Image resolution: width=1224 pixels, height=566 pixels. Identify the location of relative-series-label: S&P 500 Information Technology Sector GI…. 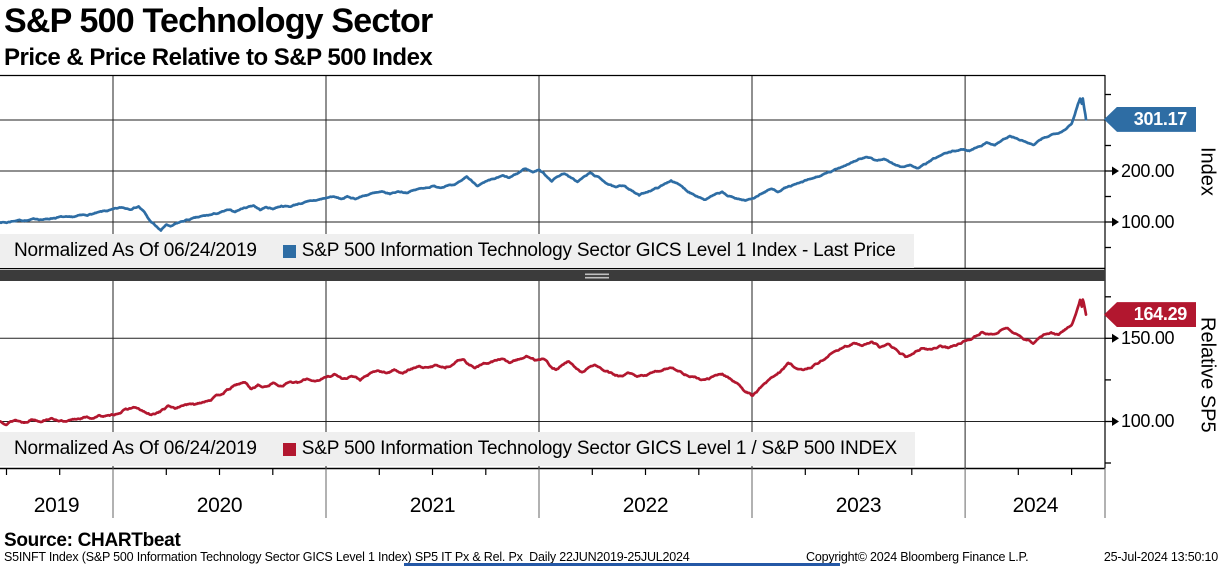
(599, 448).